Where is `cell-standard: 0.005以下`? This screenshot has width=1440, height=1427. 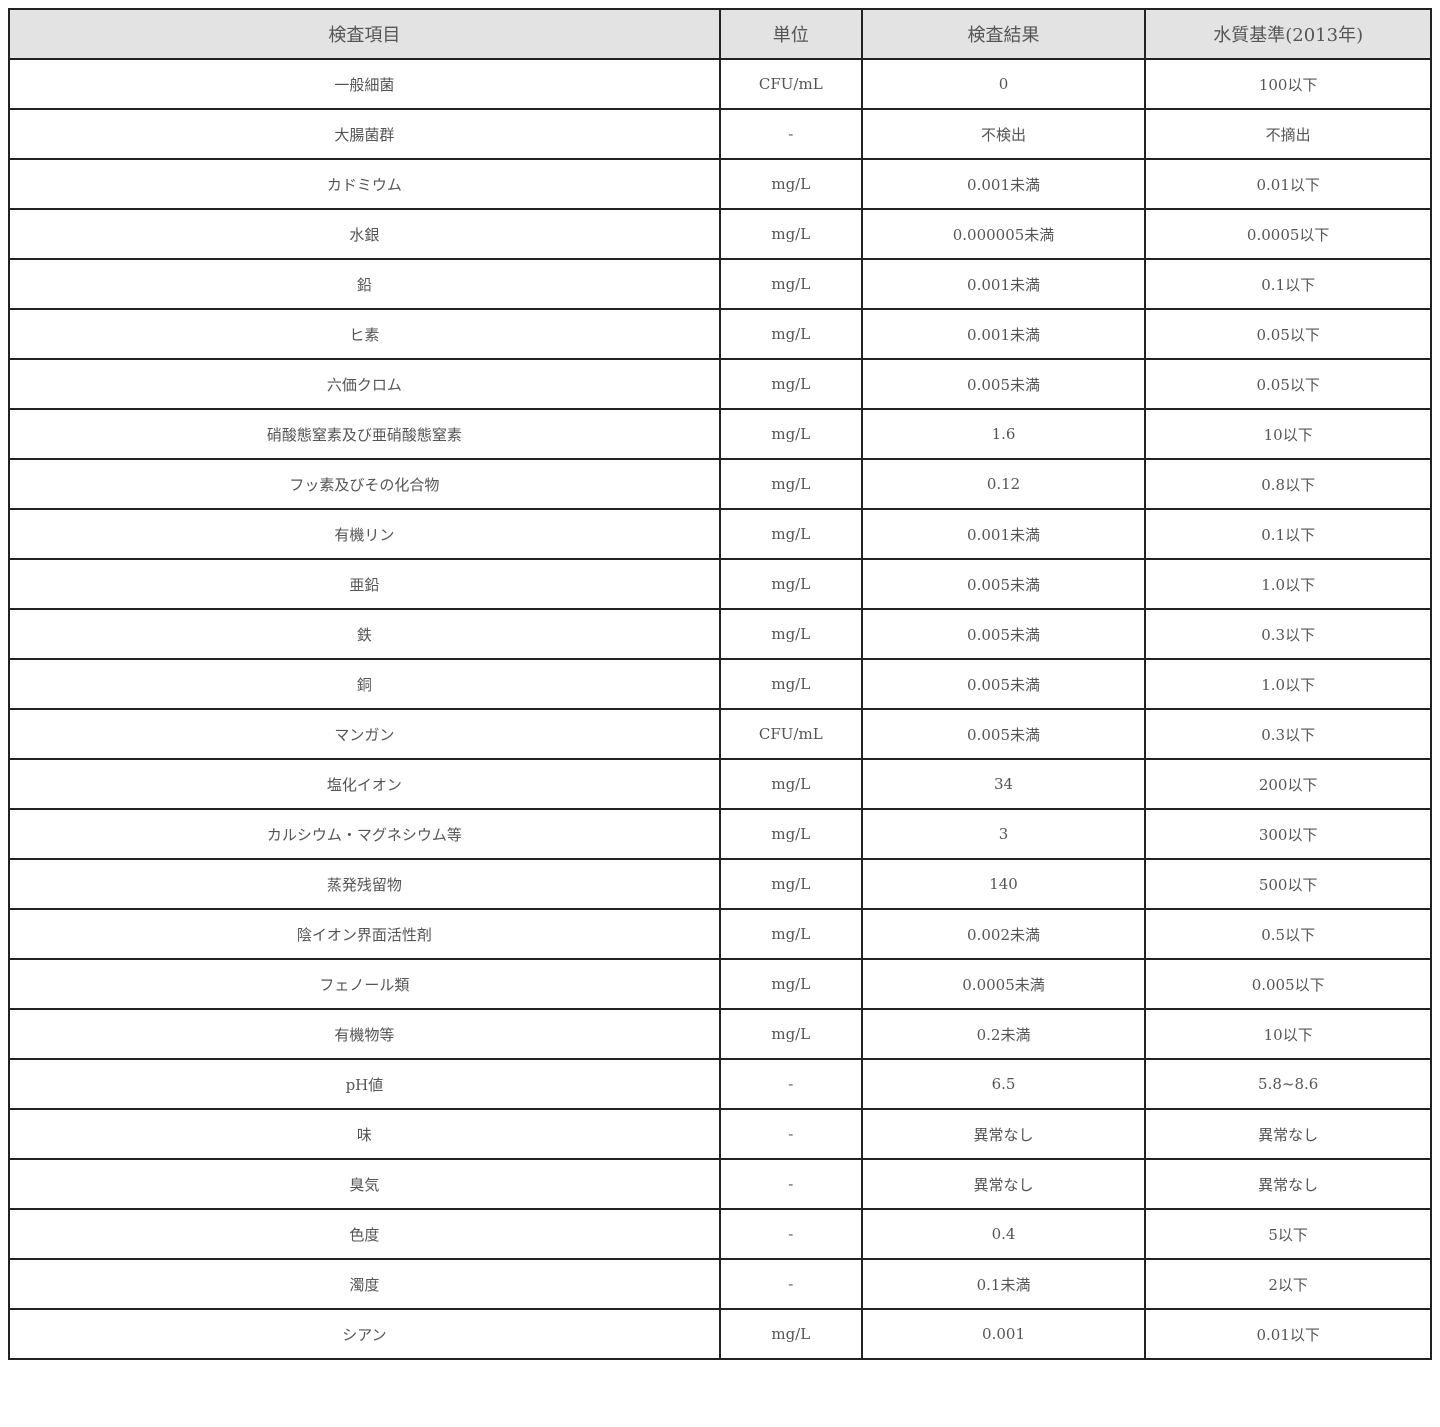
cell-standard: 0.005以下 is located at coordinates (1288, 984).